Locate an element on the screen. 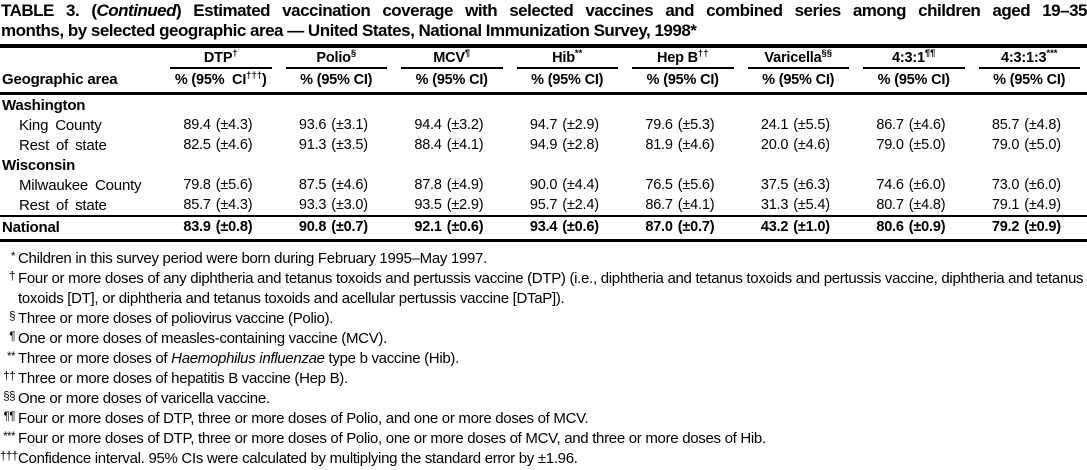 The width and height of the screenshot is (1087, 470). percent-value: 20.0 is located at coordinates (774, 144).